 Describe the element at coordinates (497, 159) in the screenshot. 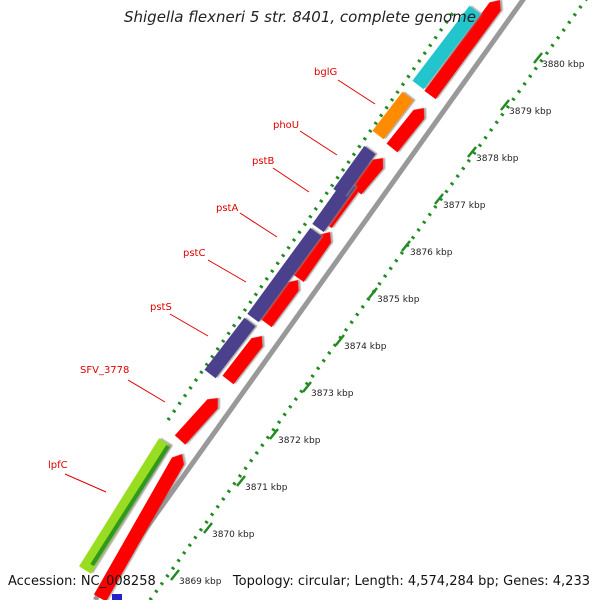

I see `ruler-tick-label: 3878 kbp` at that location.